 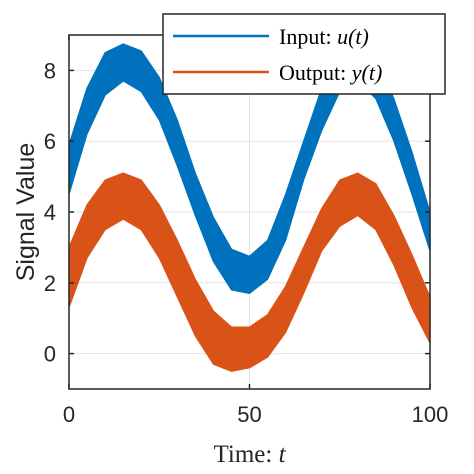 What do you see at coordinates (50, 283) in the screenshot?
I see `y-tick-label: 2` at bounding box center [50, 283].